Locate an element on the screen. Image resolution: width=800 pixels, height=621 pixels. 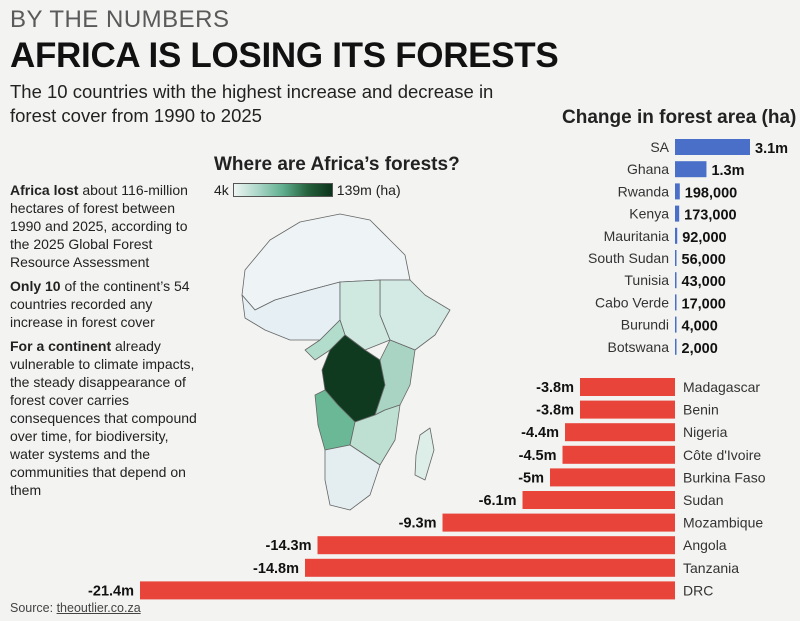
map-title: Where are Africa’s forests? is located at coordinates (337, 164).